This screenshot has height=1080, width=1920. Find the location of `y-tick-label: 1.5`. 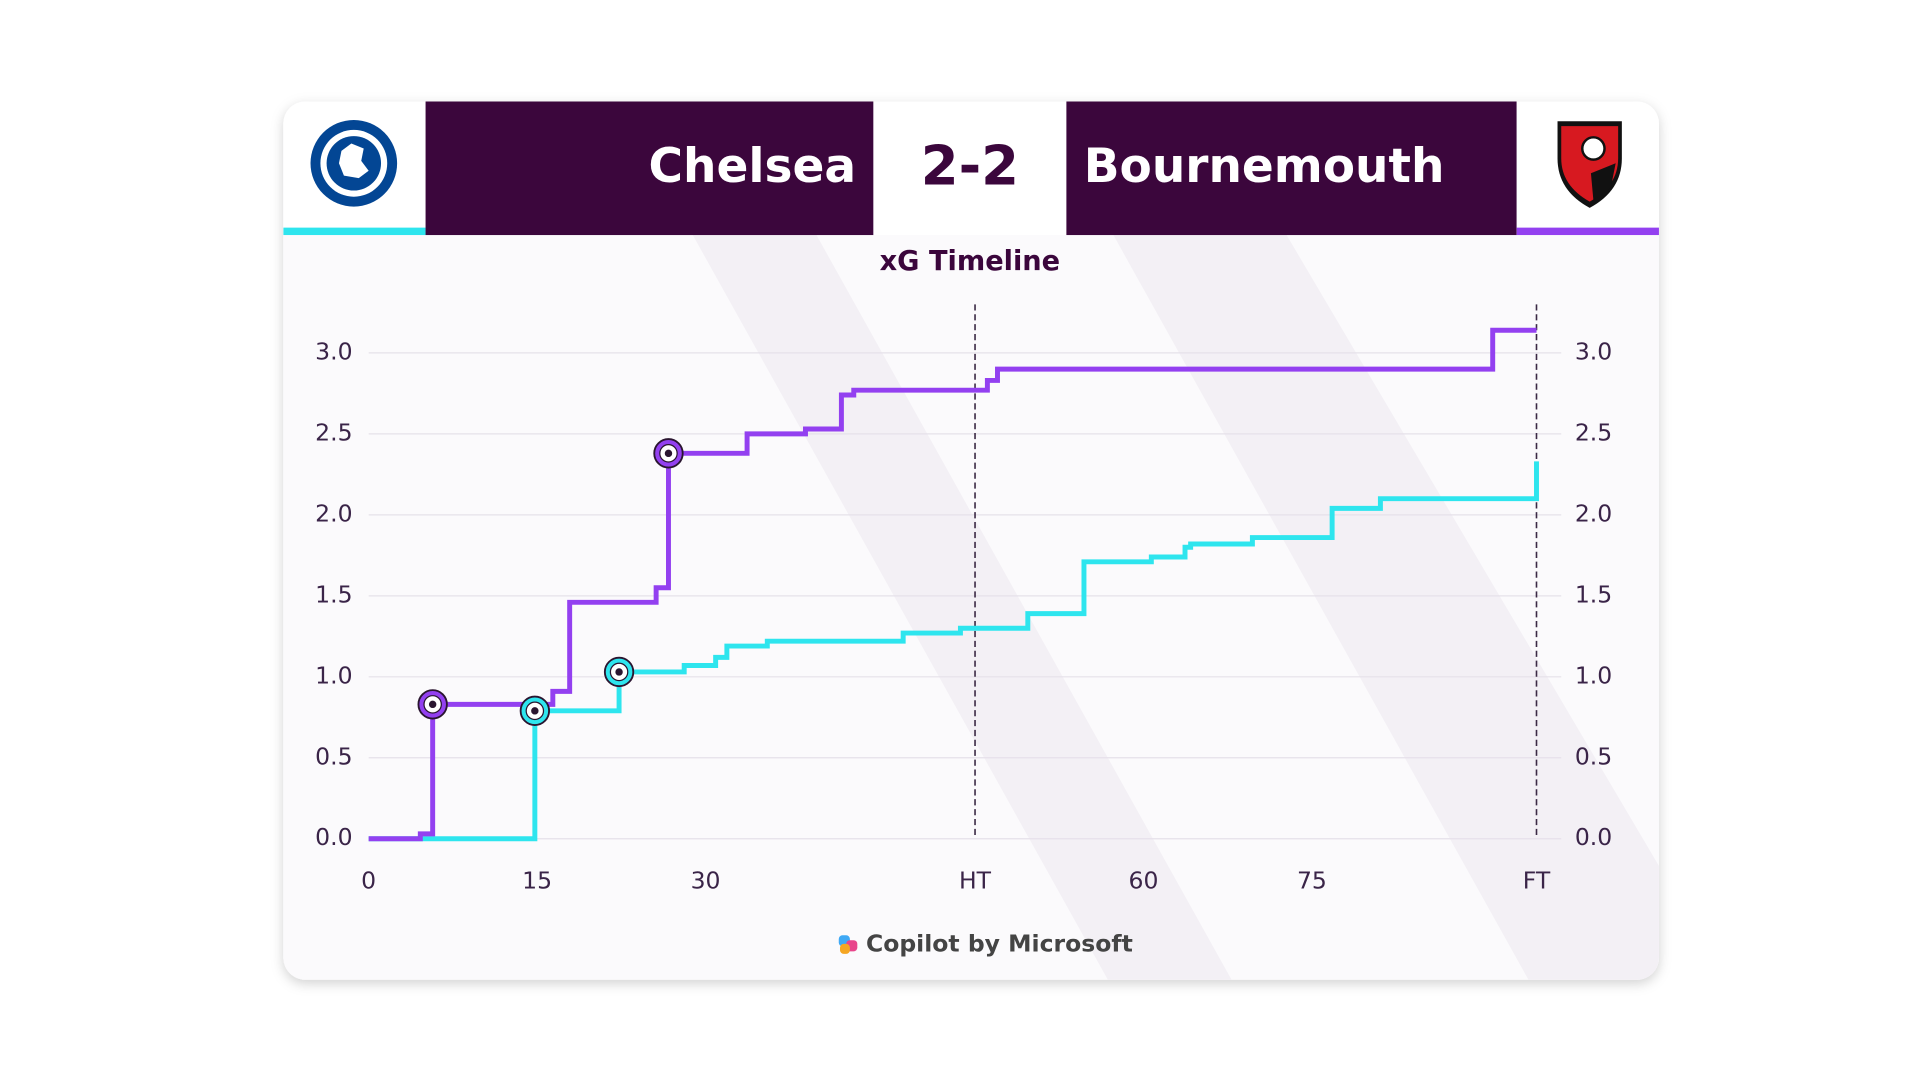

y-tick-label: 1.5 is located at coordinates (333, 594).